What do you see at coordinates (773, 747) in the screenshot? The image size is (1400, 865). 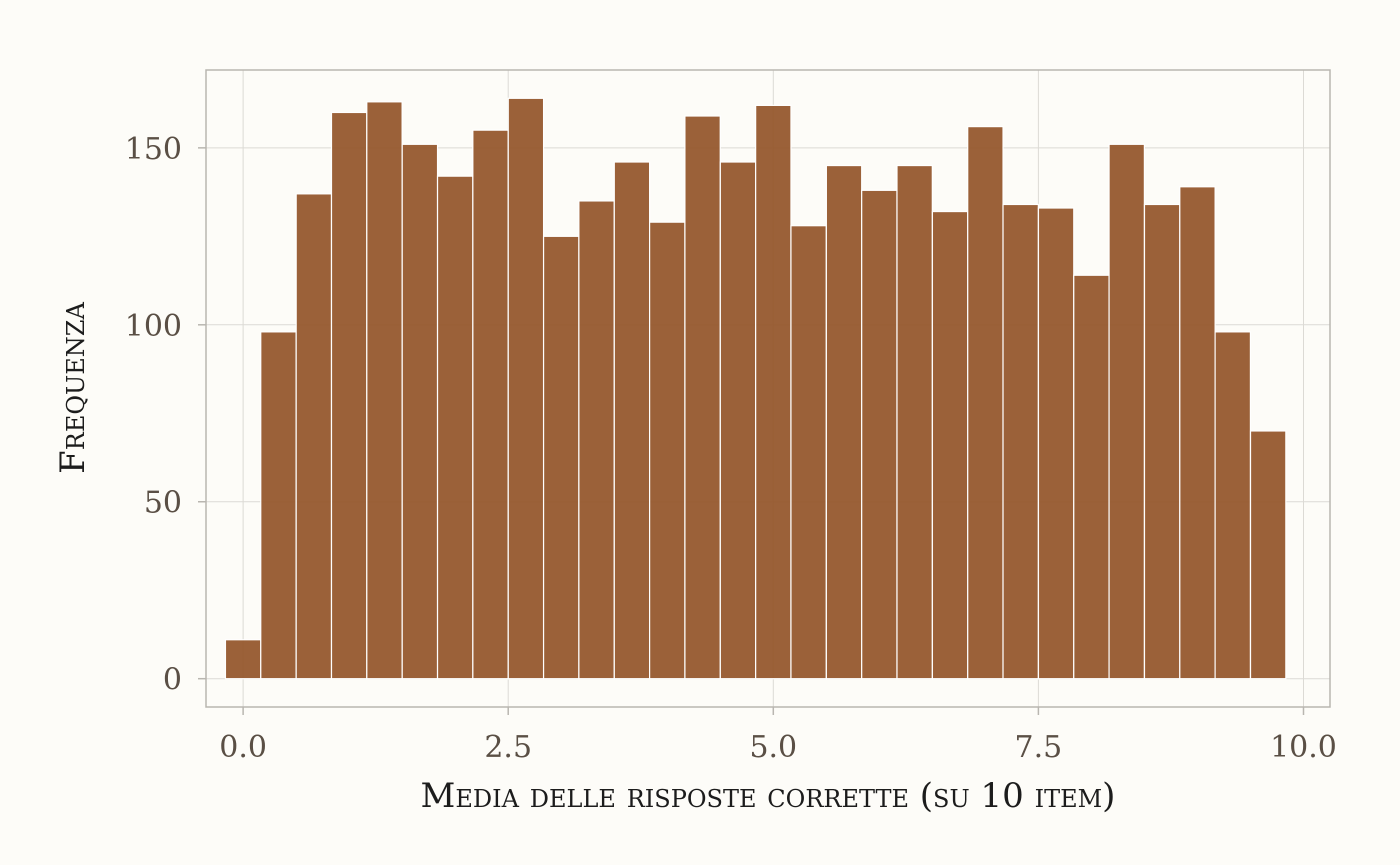 I see `x-tick-label: 5.0` at bounding box center [773, 747].